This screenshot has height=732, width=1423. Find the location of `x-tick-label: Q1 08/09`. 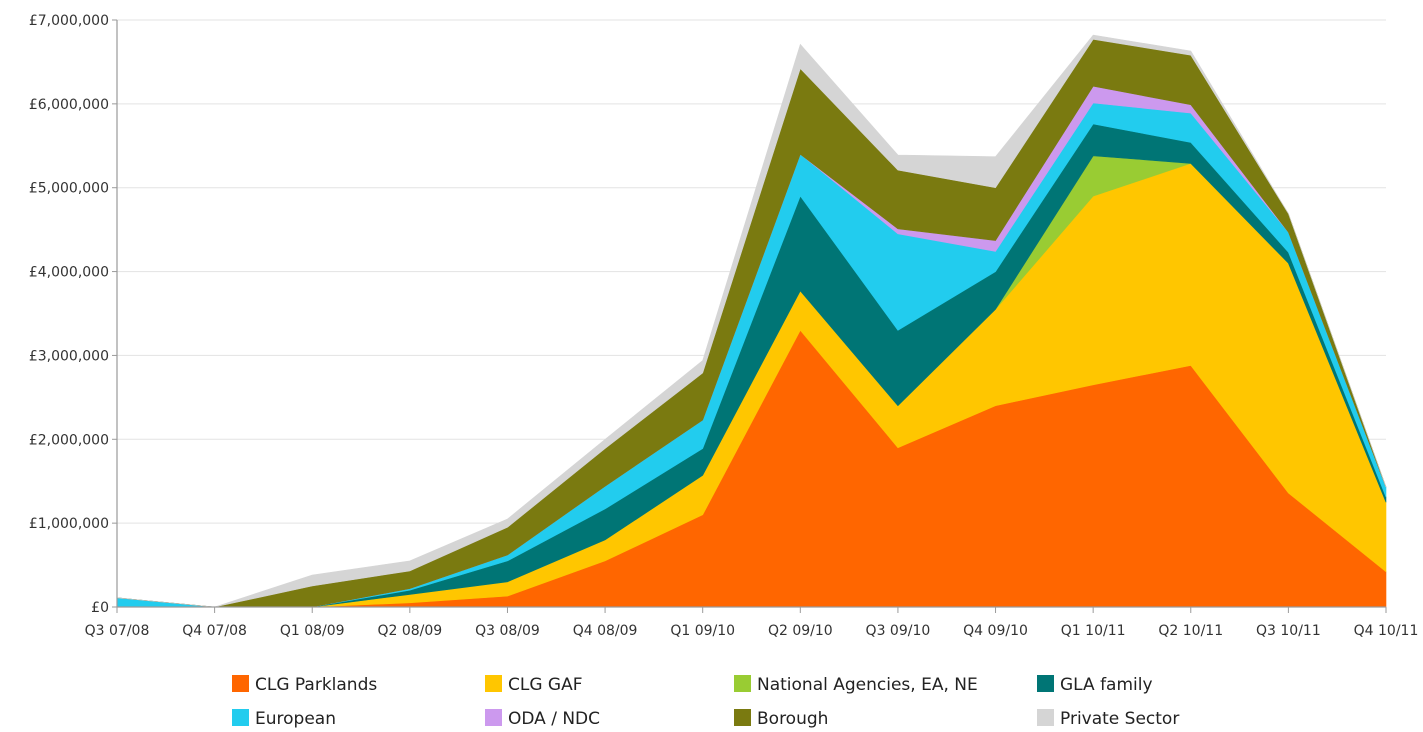

x-tick-label: Q1 08/09 is located at coordinates (312, 631).